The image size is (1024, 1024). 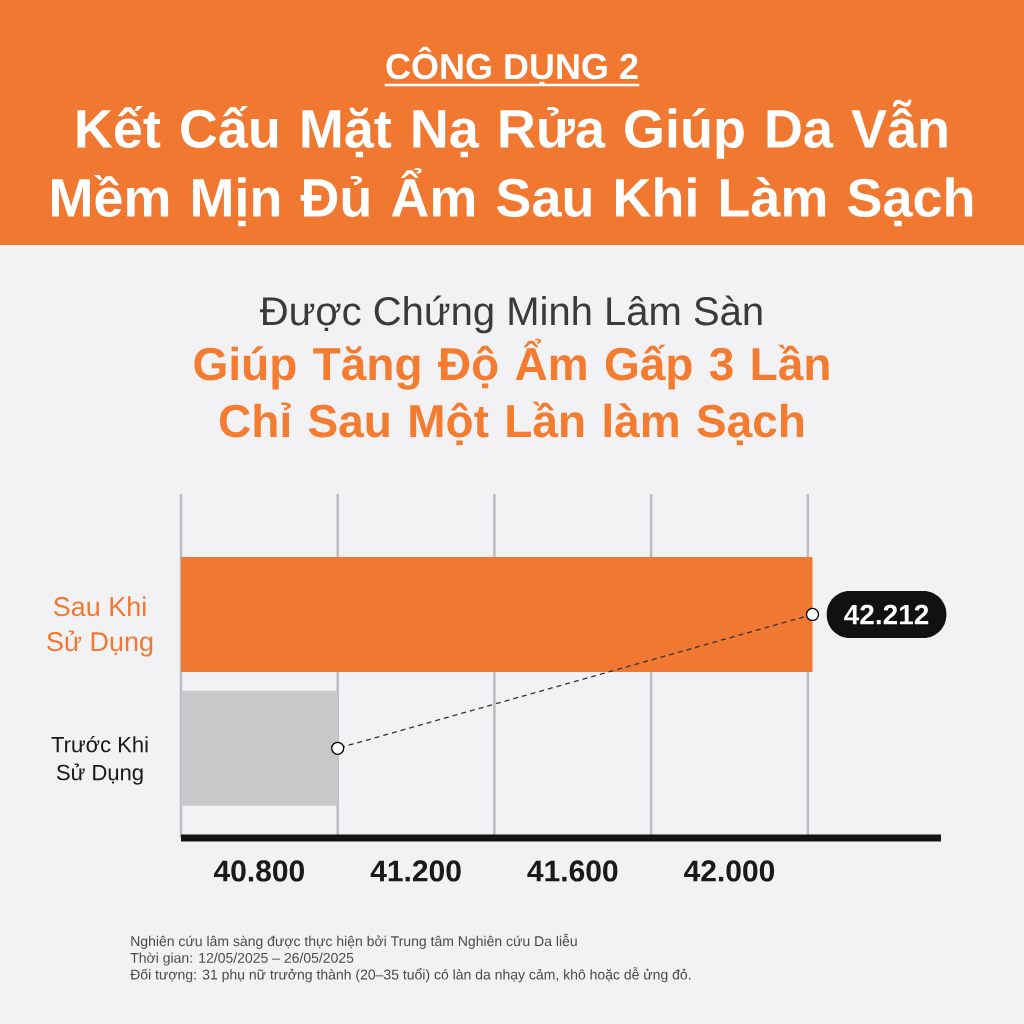 What do you see at coordinates (242, 959) in the screenshot?
I see `text: Thời gian: 12/05/2025 – 26/05/2025` at bounding box center [242, 959].